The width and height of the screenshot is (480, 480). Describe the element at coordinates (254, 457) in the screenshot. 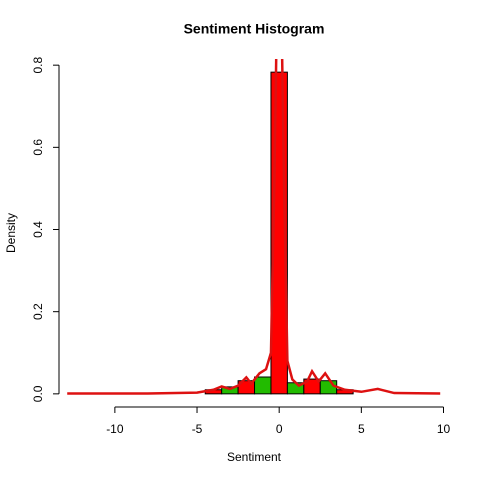

I see `x-axis-label: Sentiment` at that location.